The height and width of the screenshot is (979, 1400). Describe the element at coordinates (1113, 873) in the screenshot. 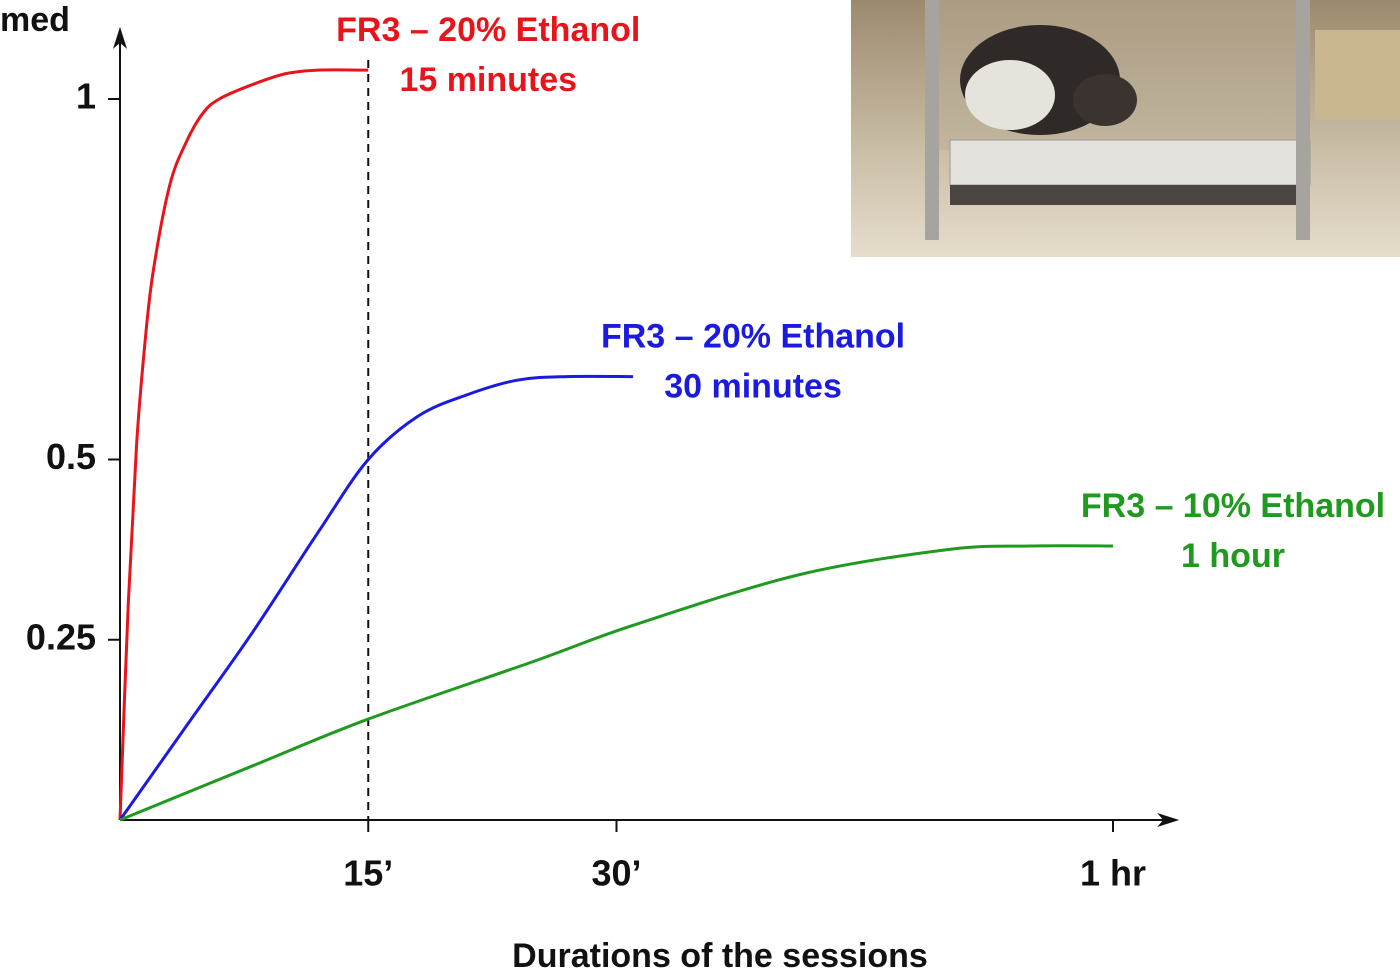

I see `x-tick-label: 1 hr` at that location.